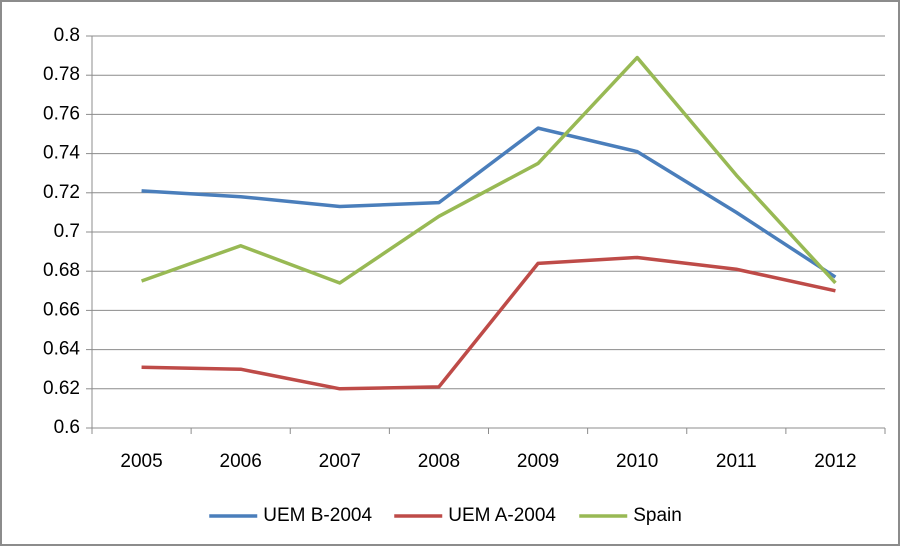 This screenshot has width=901, height=552. What do you see at coordinates (61, 349) in the screenshot?
I see `y-tick-label: 0.64` at bounding box center [61, 349].